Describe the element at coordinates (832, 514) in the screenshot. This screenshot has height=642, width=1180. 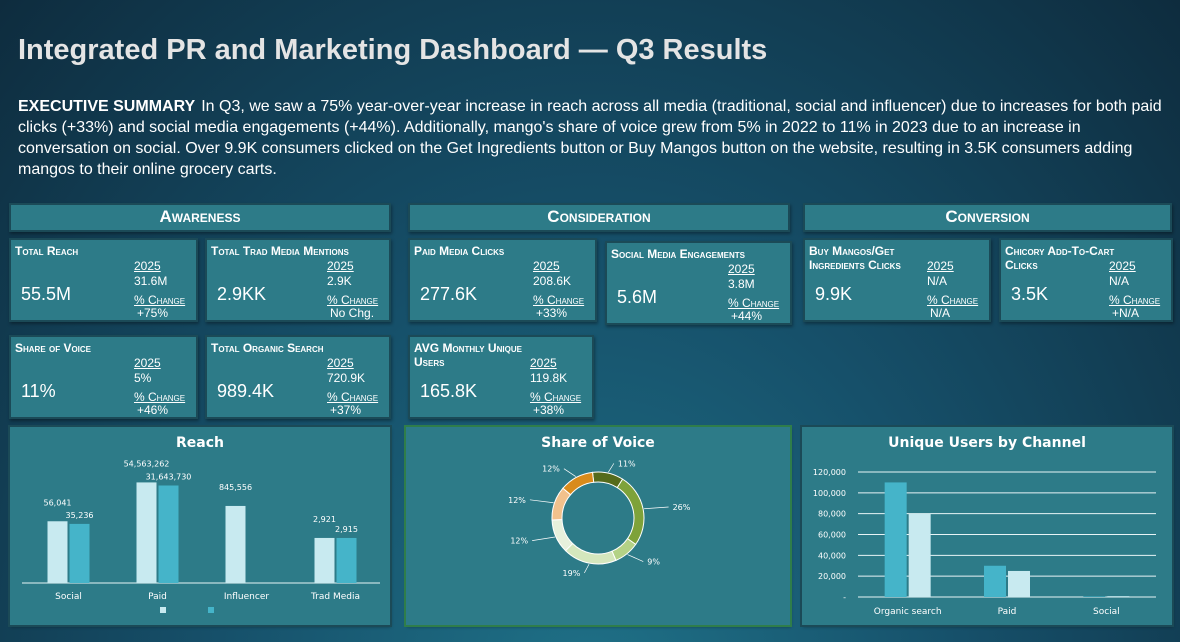
I see `y-tick-label: 80,000` at that location.